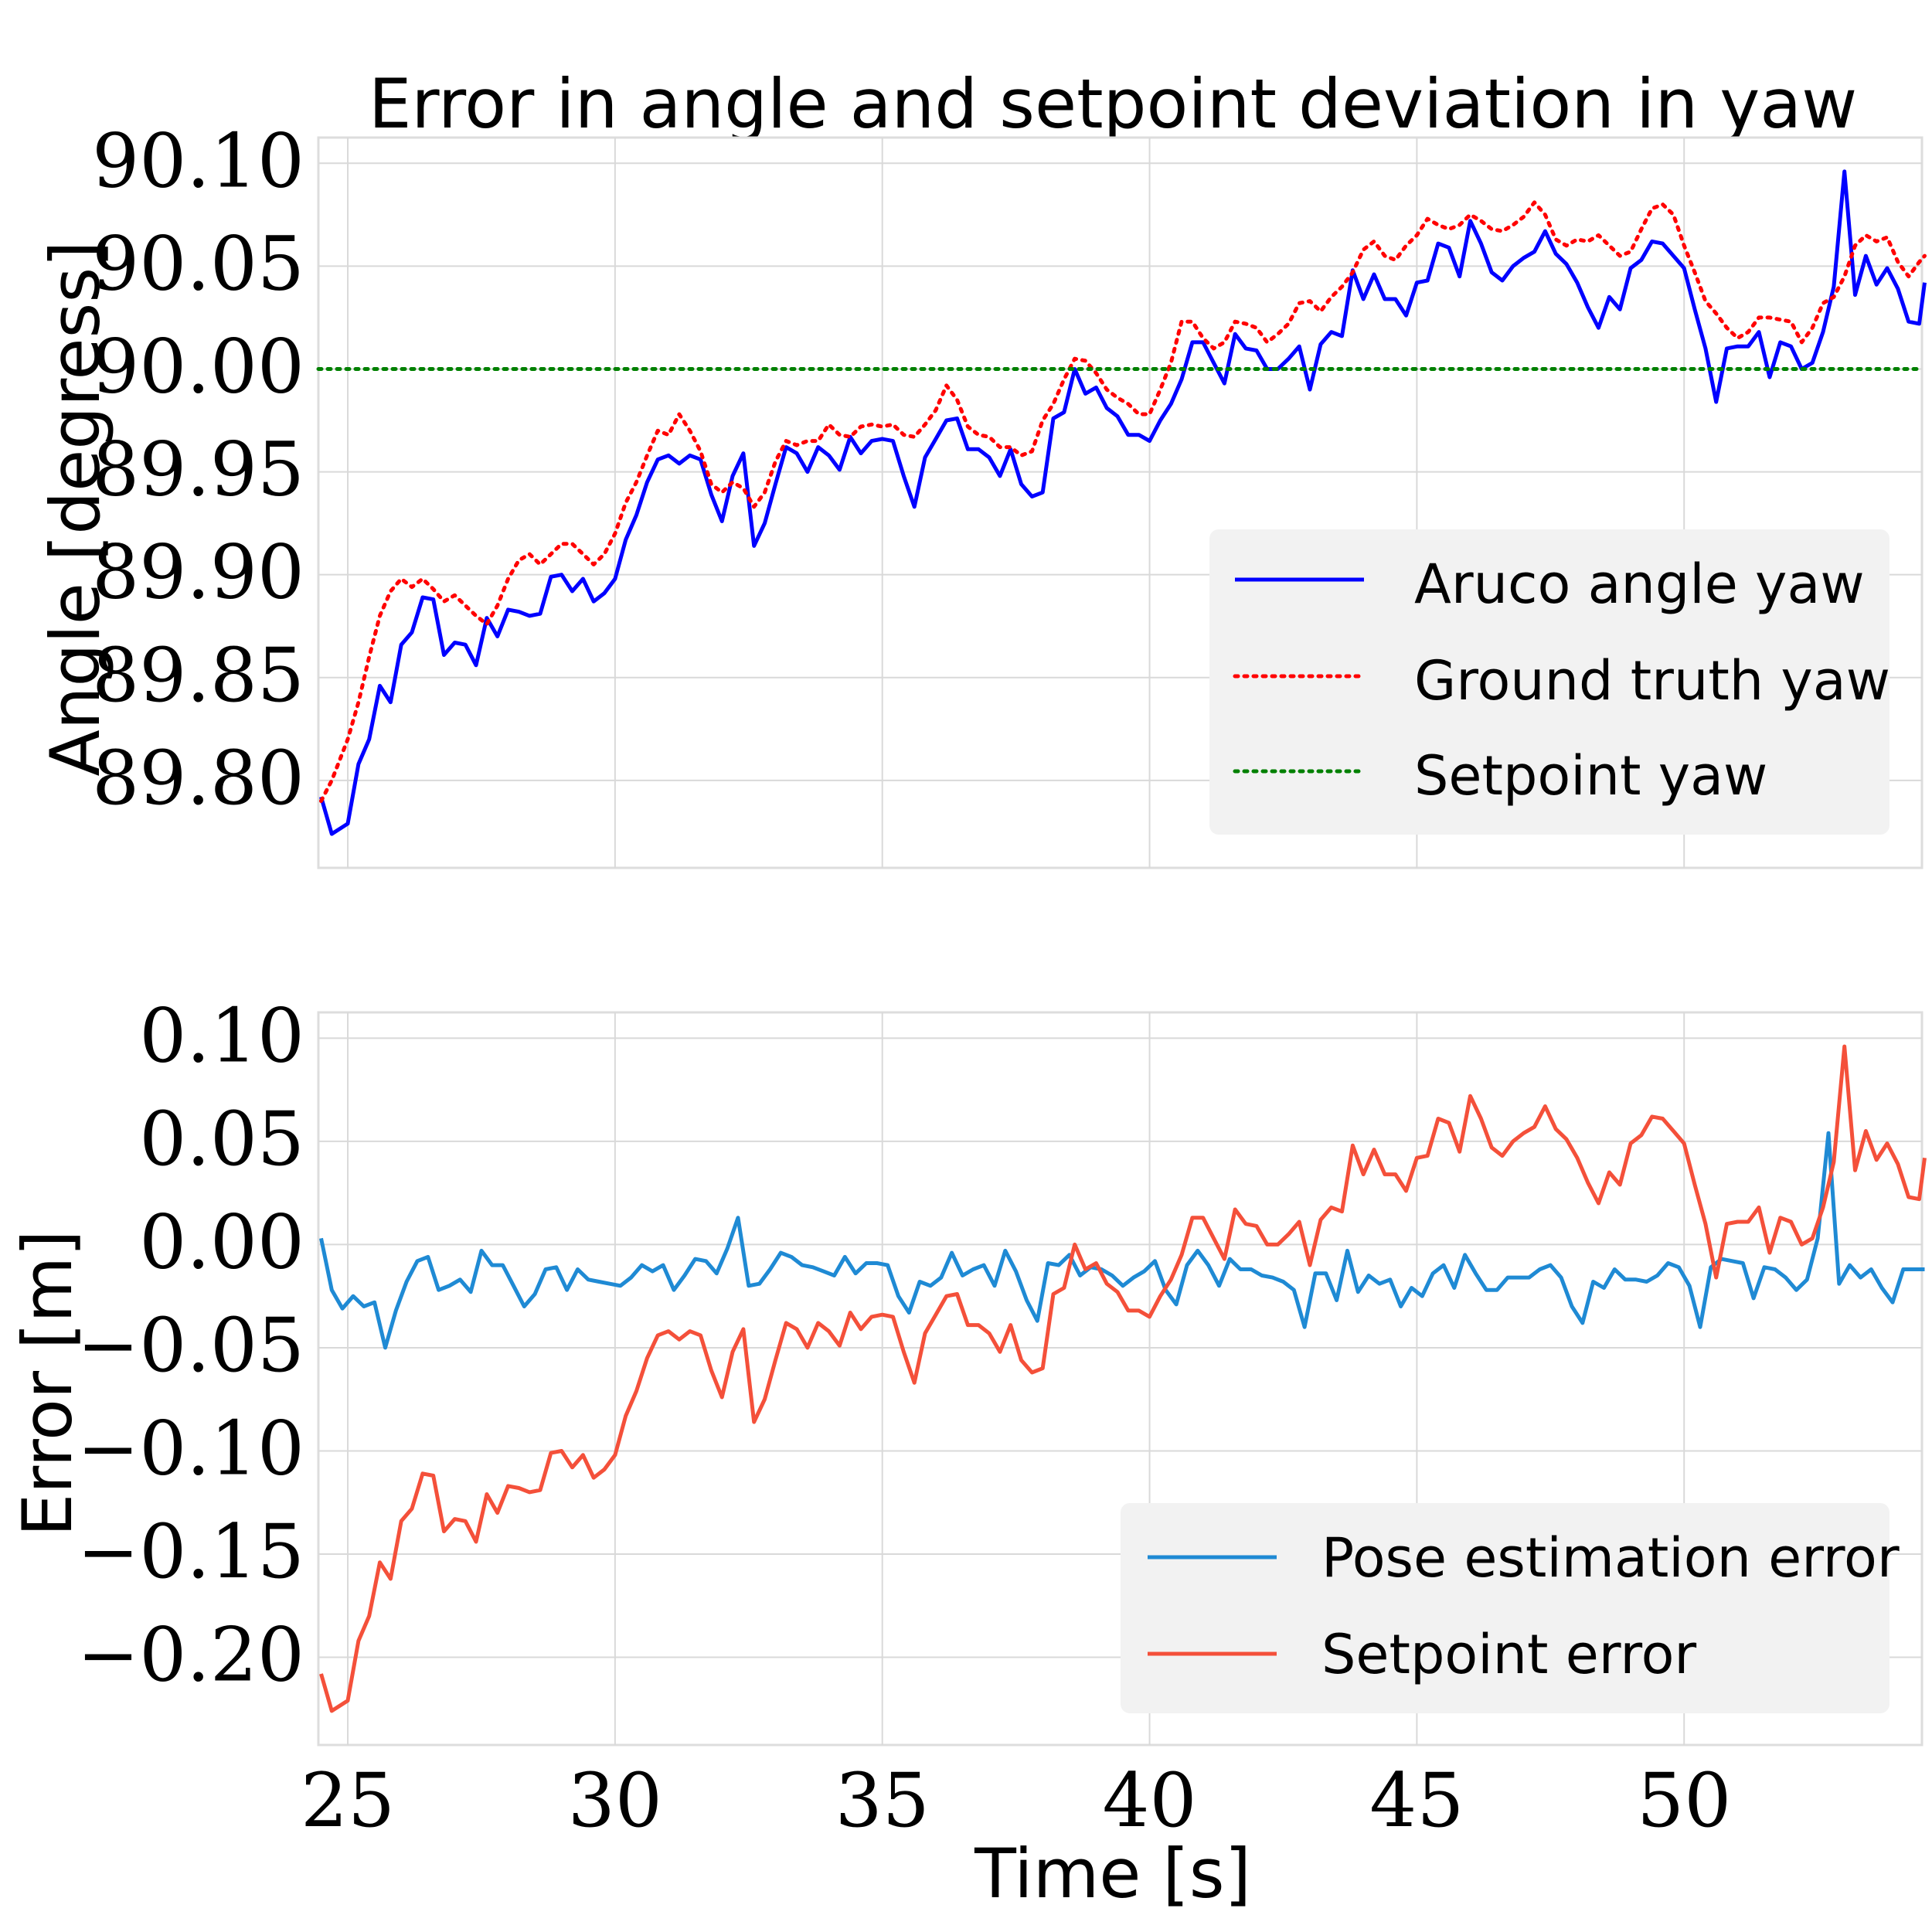 This screenshot has width=1932, height=1932. I want to click on error-y-tick-label: −0.05, so click(191, 1346).